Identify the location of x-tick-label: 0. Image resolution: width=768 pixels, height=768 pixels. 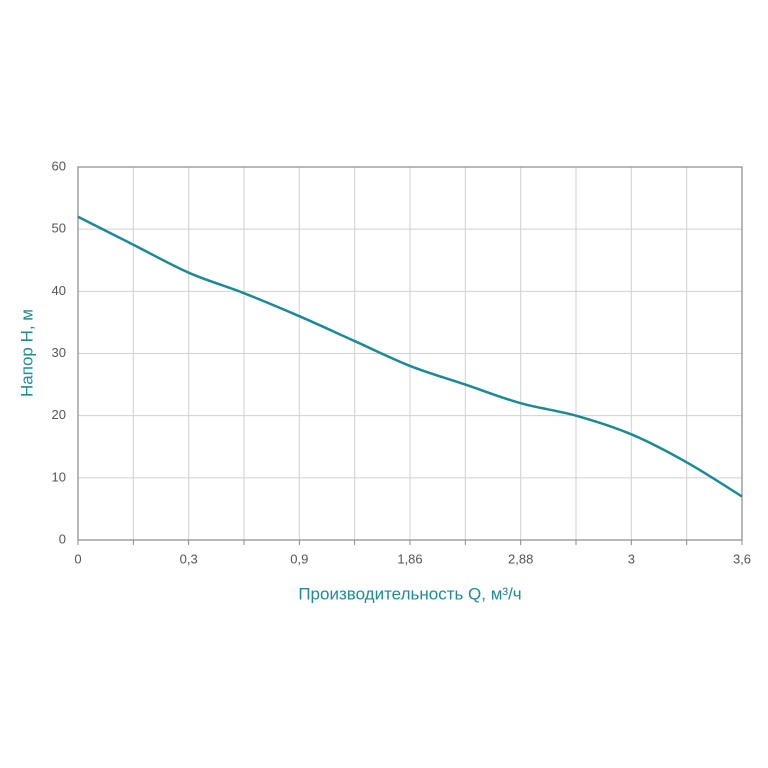
(77, 558).